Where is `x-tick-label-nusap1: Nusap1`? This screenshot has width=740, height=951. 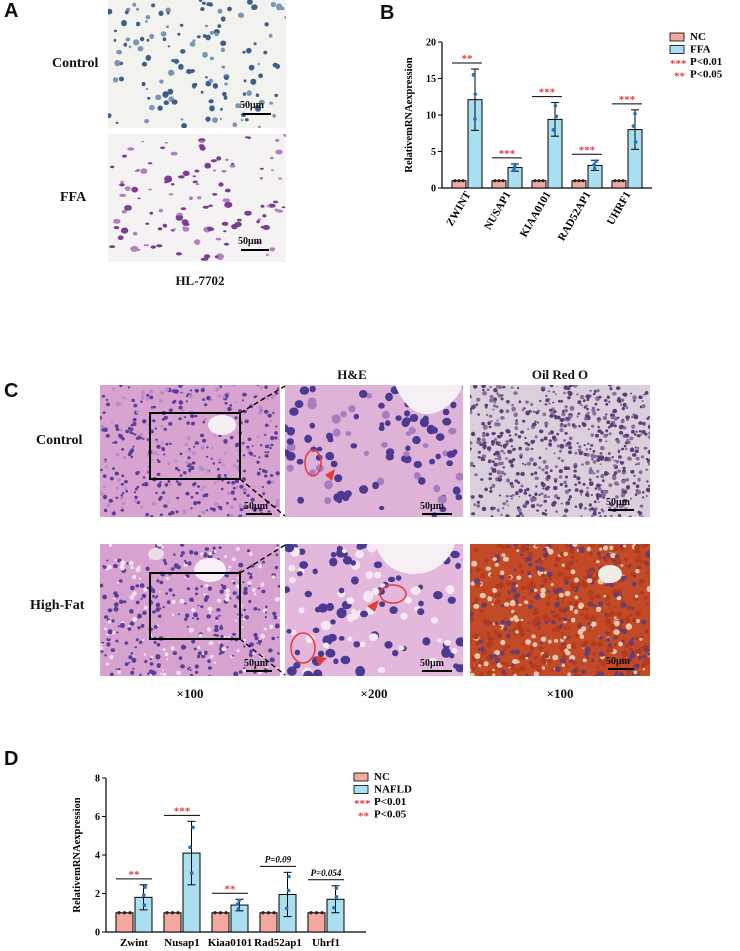
x-tick-label-nusap1: Nusap1 is located at coordinates (181, 943).